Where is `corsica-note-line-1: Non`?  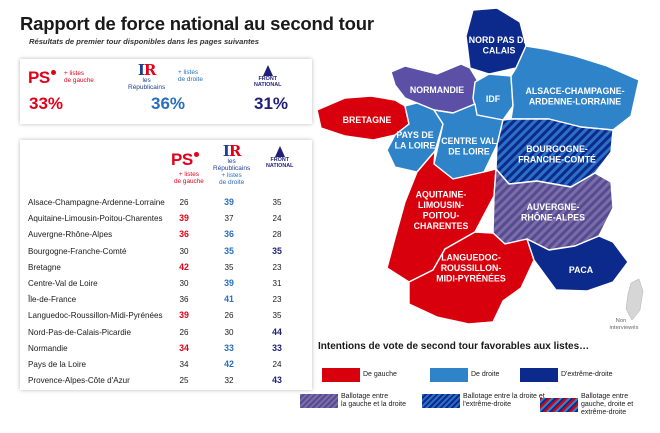 corsica-note-line-1: Non is located at coordinates (621, 321).